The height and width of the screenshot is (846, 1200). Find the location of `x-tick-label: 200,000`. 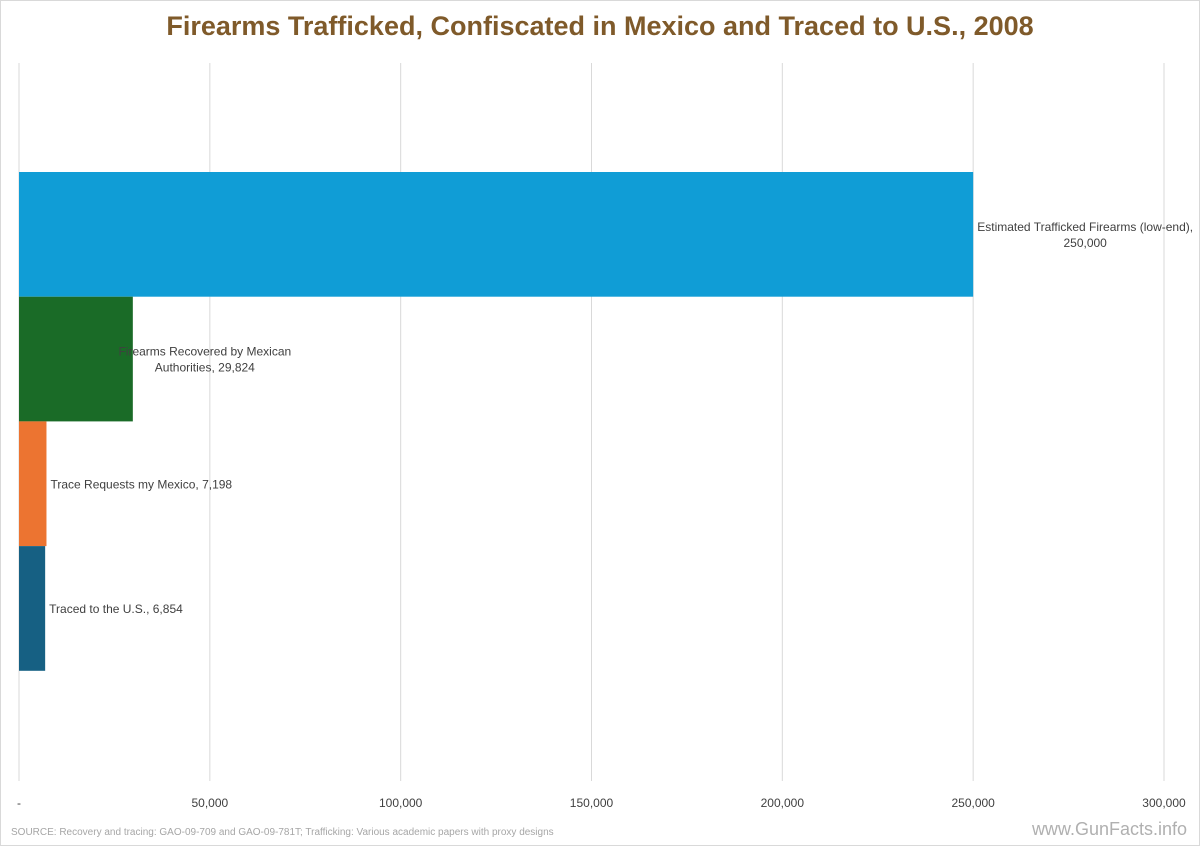

x-tick-label: 200,000 is located at coordinates (783, 803).